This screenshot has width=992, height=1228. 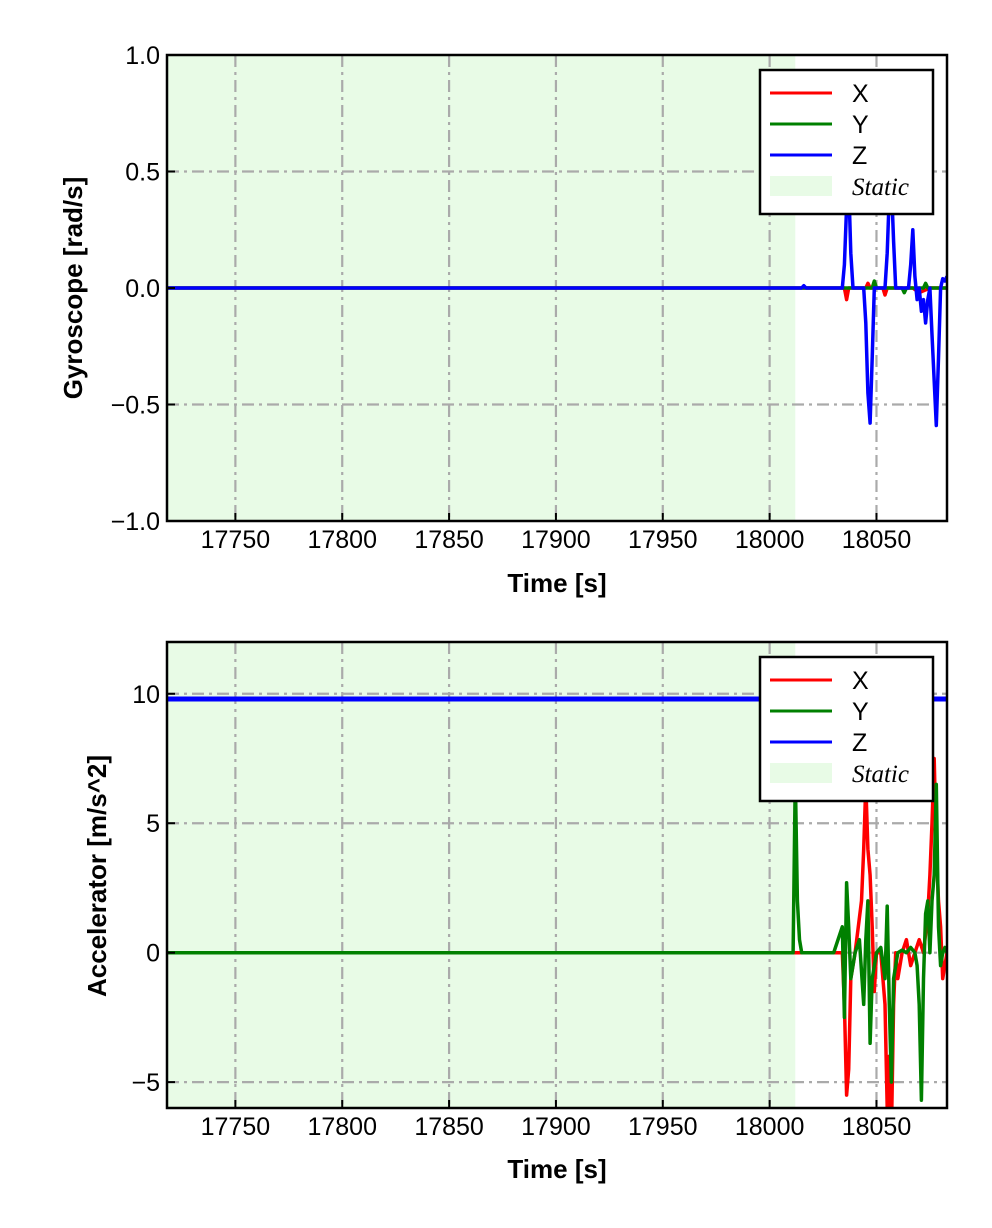 I want to click on accelerator-y-tick-label-0: −5, so click(x=145, y=1083).